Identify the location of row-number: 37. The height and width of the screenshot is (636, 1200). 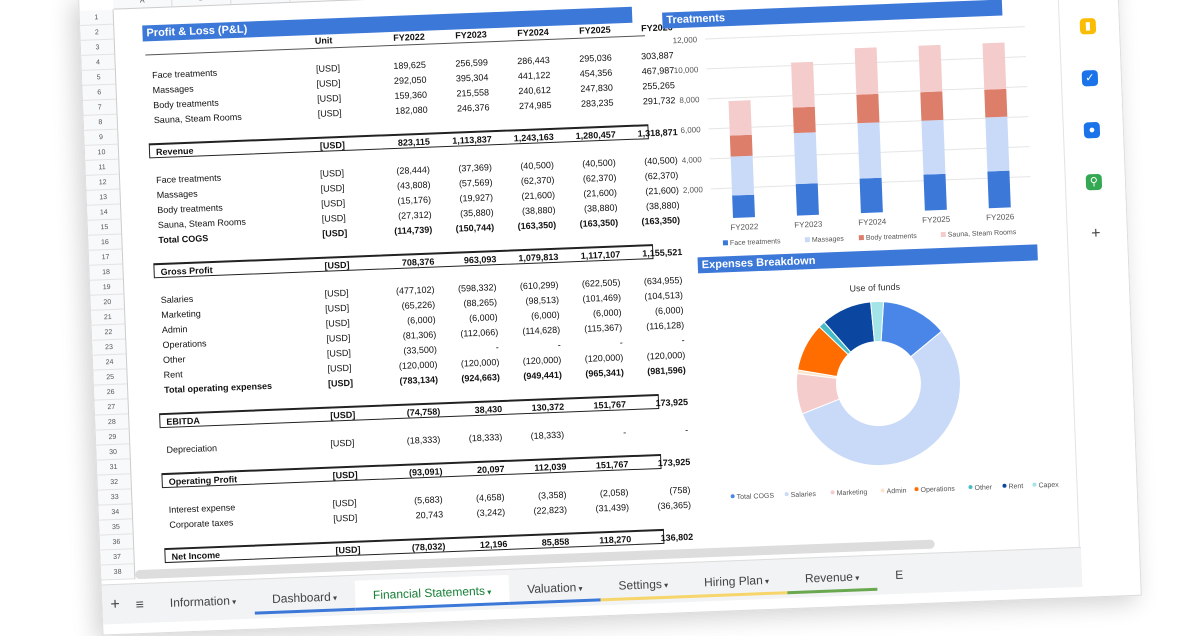
(117, 557).